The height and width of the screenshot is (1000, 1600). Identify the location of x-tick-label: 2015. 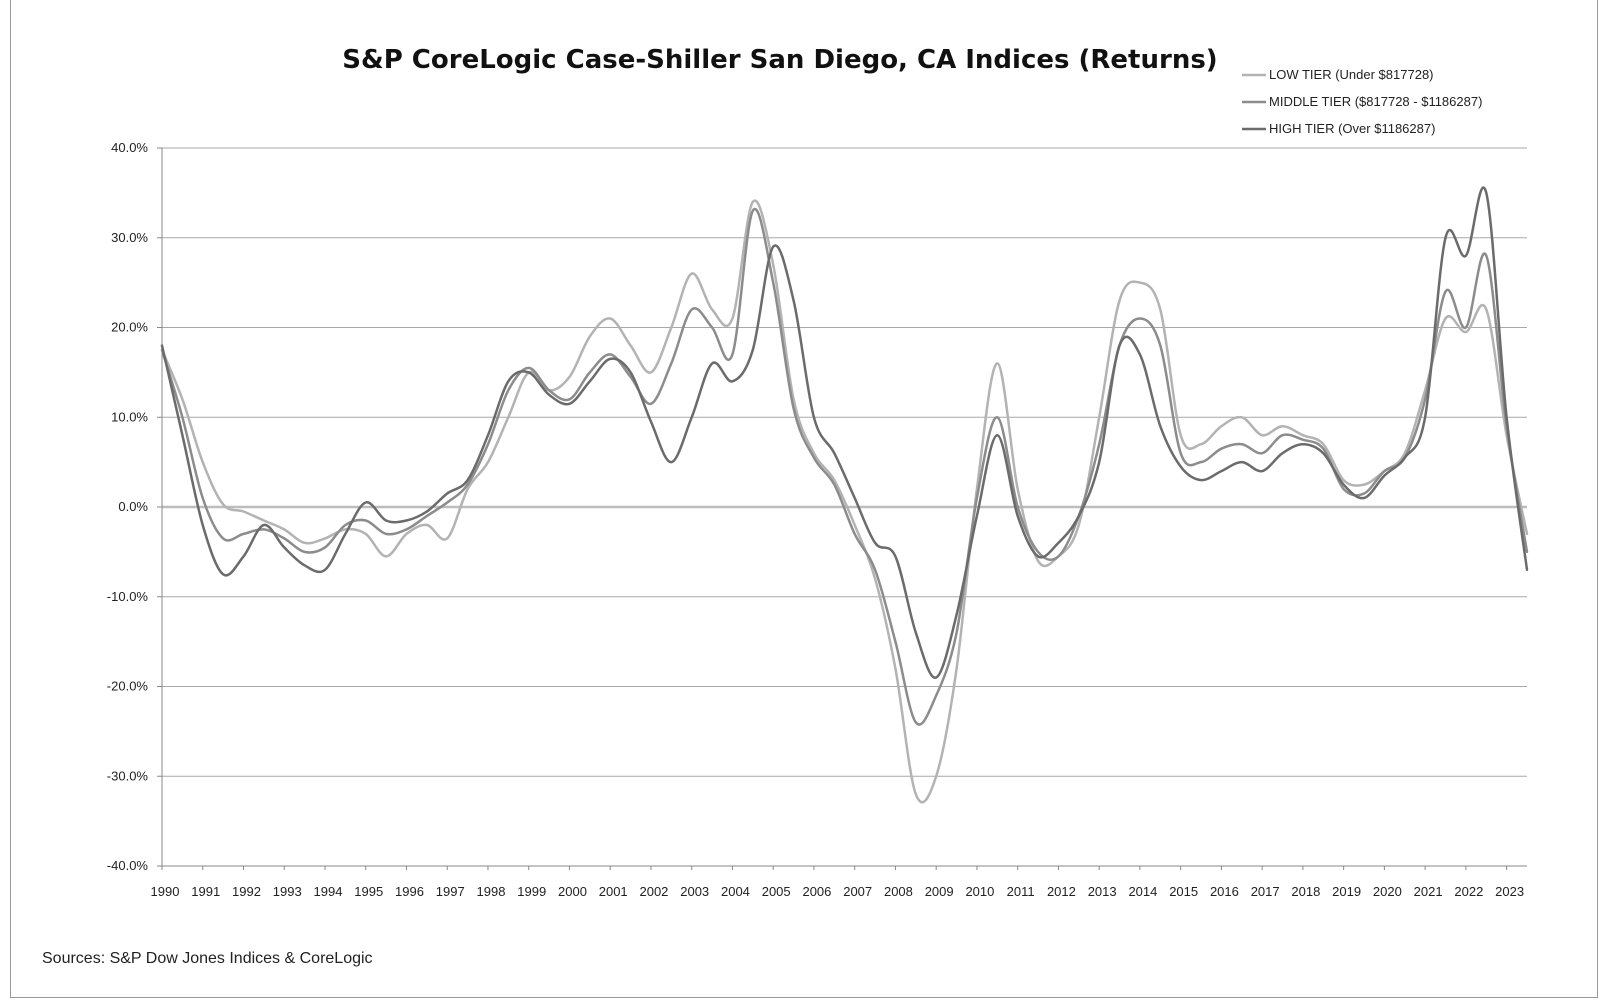
(1183, 891).